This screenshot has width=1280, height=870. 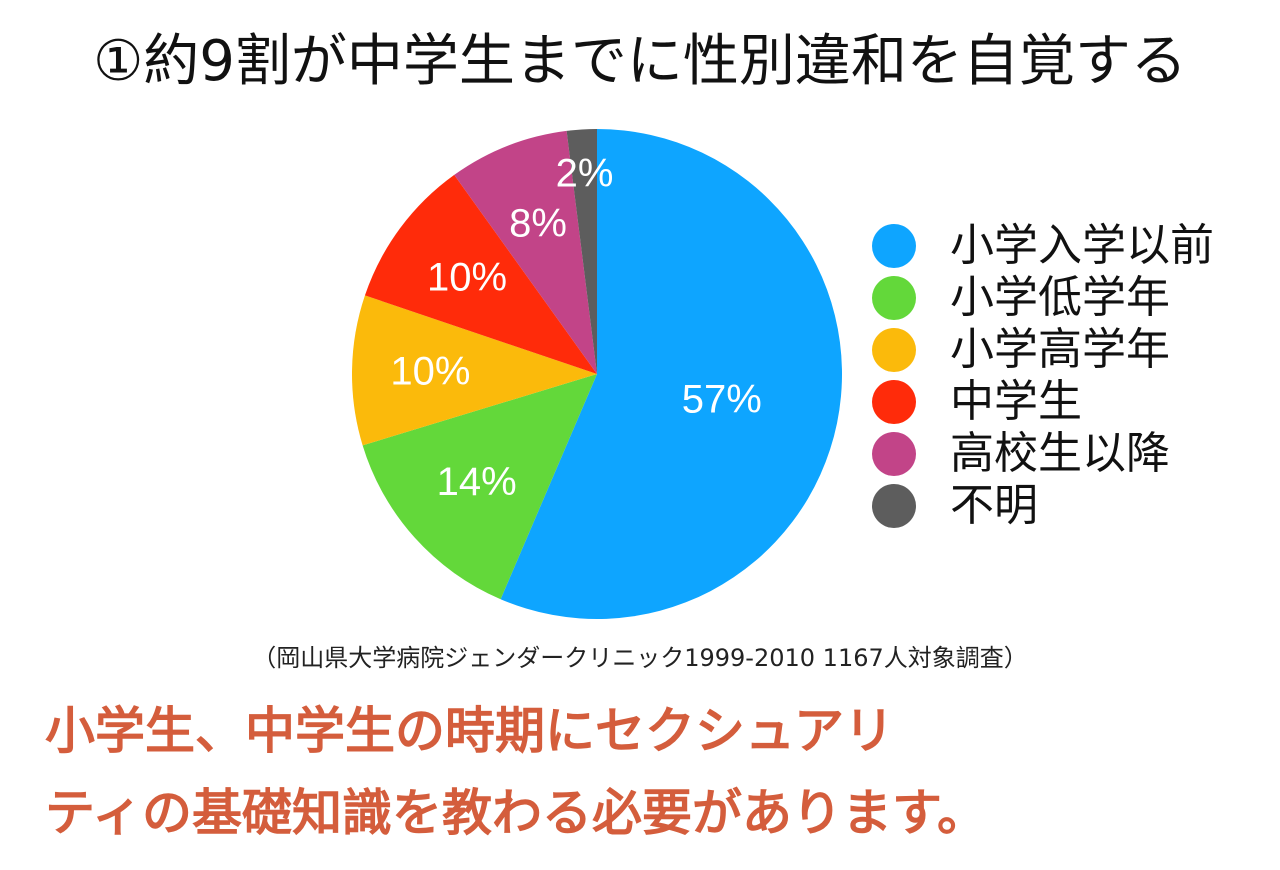 What do you see at coordinates (1082, 245) in the screenshot?
I see `legend-label: 小学入学以前` at bounding box center [1082, 245].